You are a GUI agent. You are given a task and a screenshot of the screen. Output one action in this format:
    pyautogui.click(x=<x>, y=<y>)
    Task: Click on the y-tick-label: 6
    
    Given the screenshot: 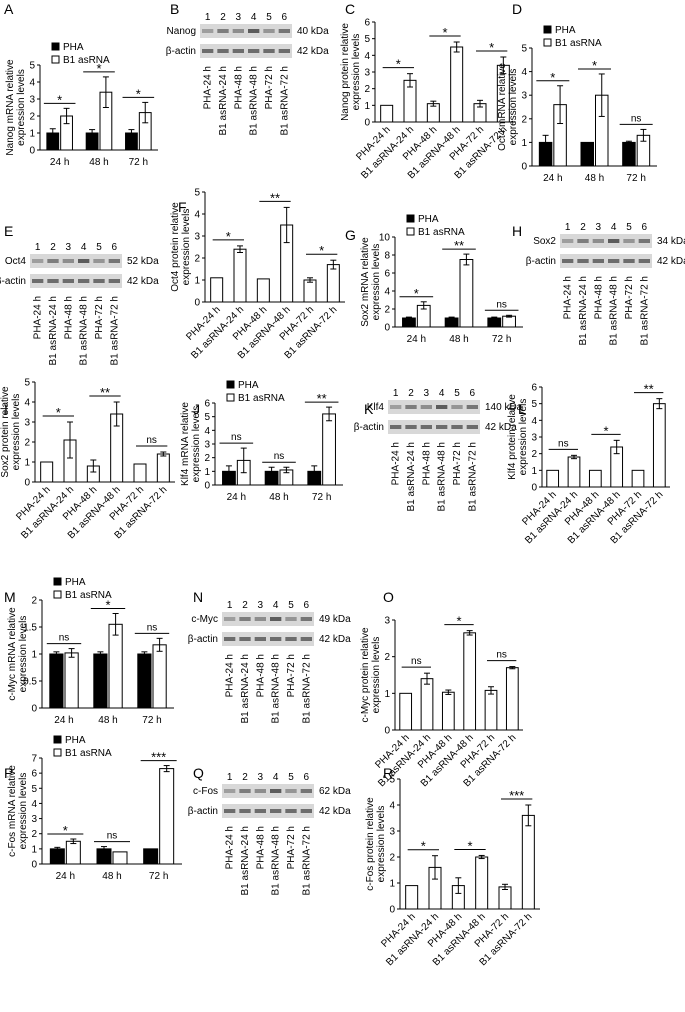 What is the action you would take?
    pyautogui.click(x=387, y=274)
    